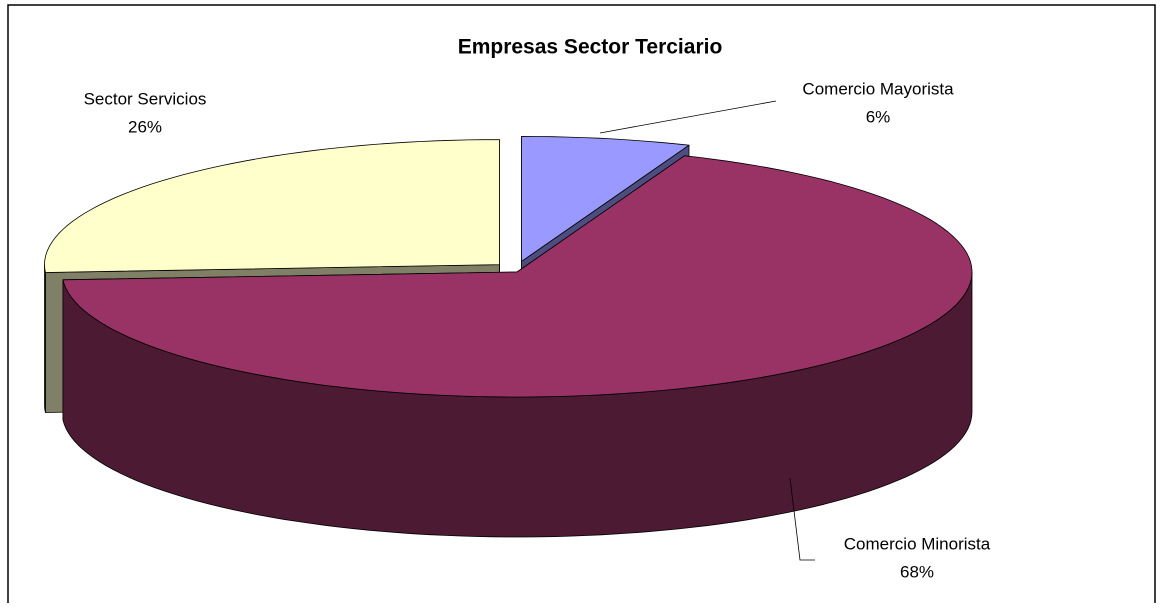 The image size is (1163, 608). I want to click on data-label-name: Comercio Mayorista, so click(878, 88).